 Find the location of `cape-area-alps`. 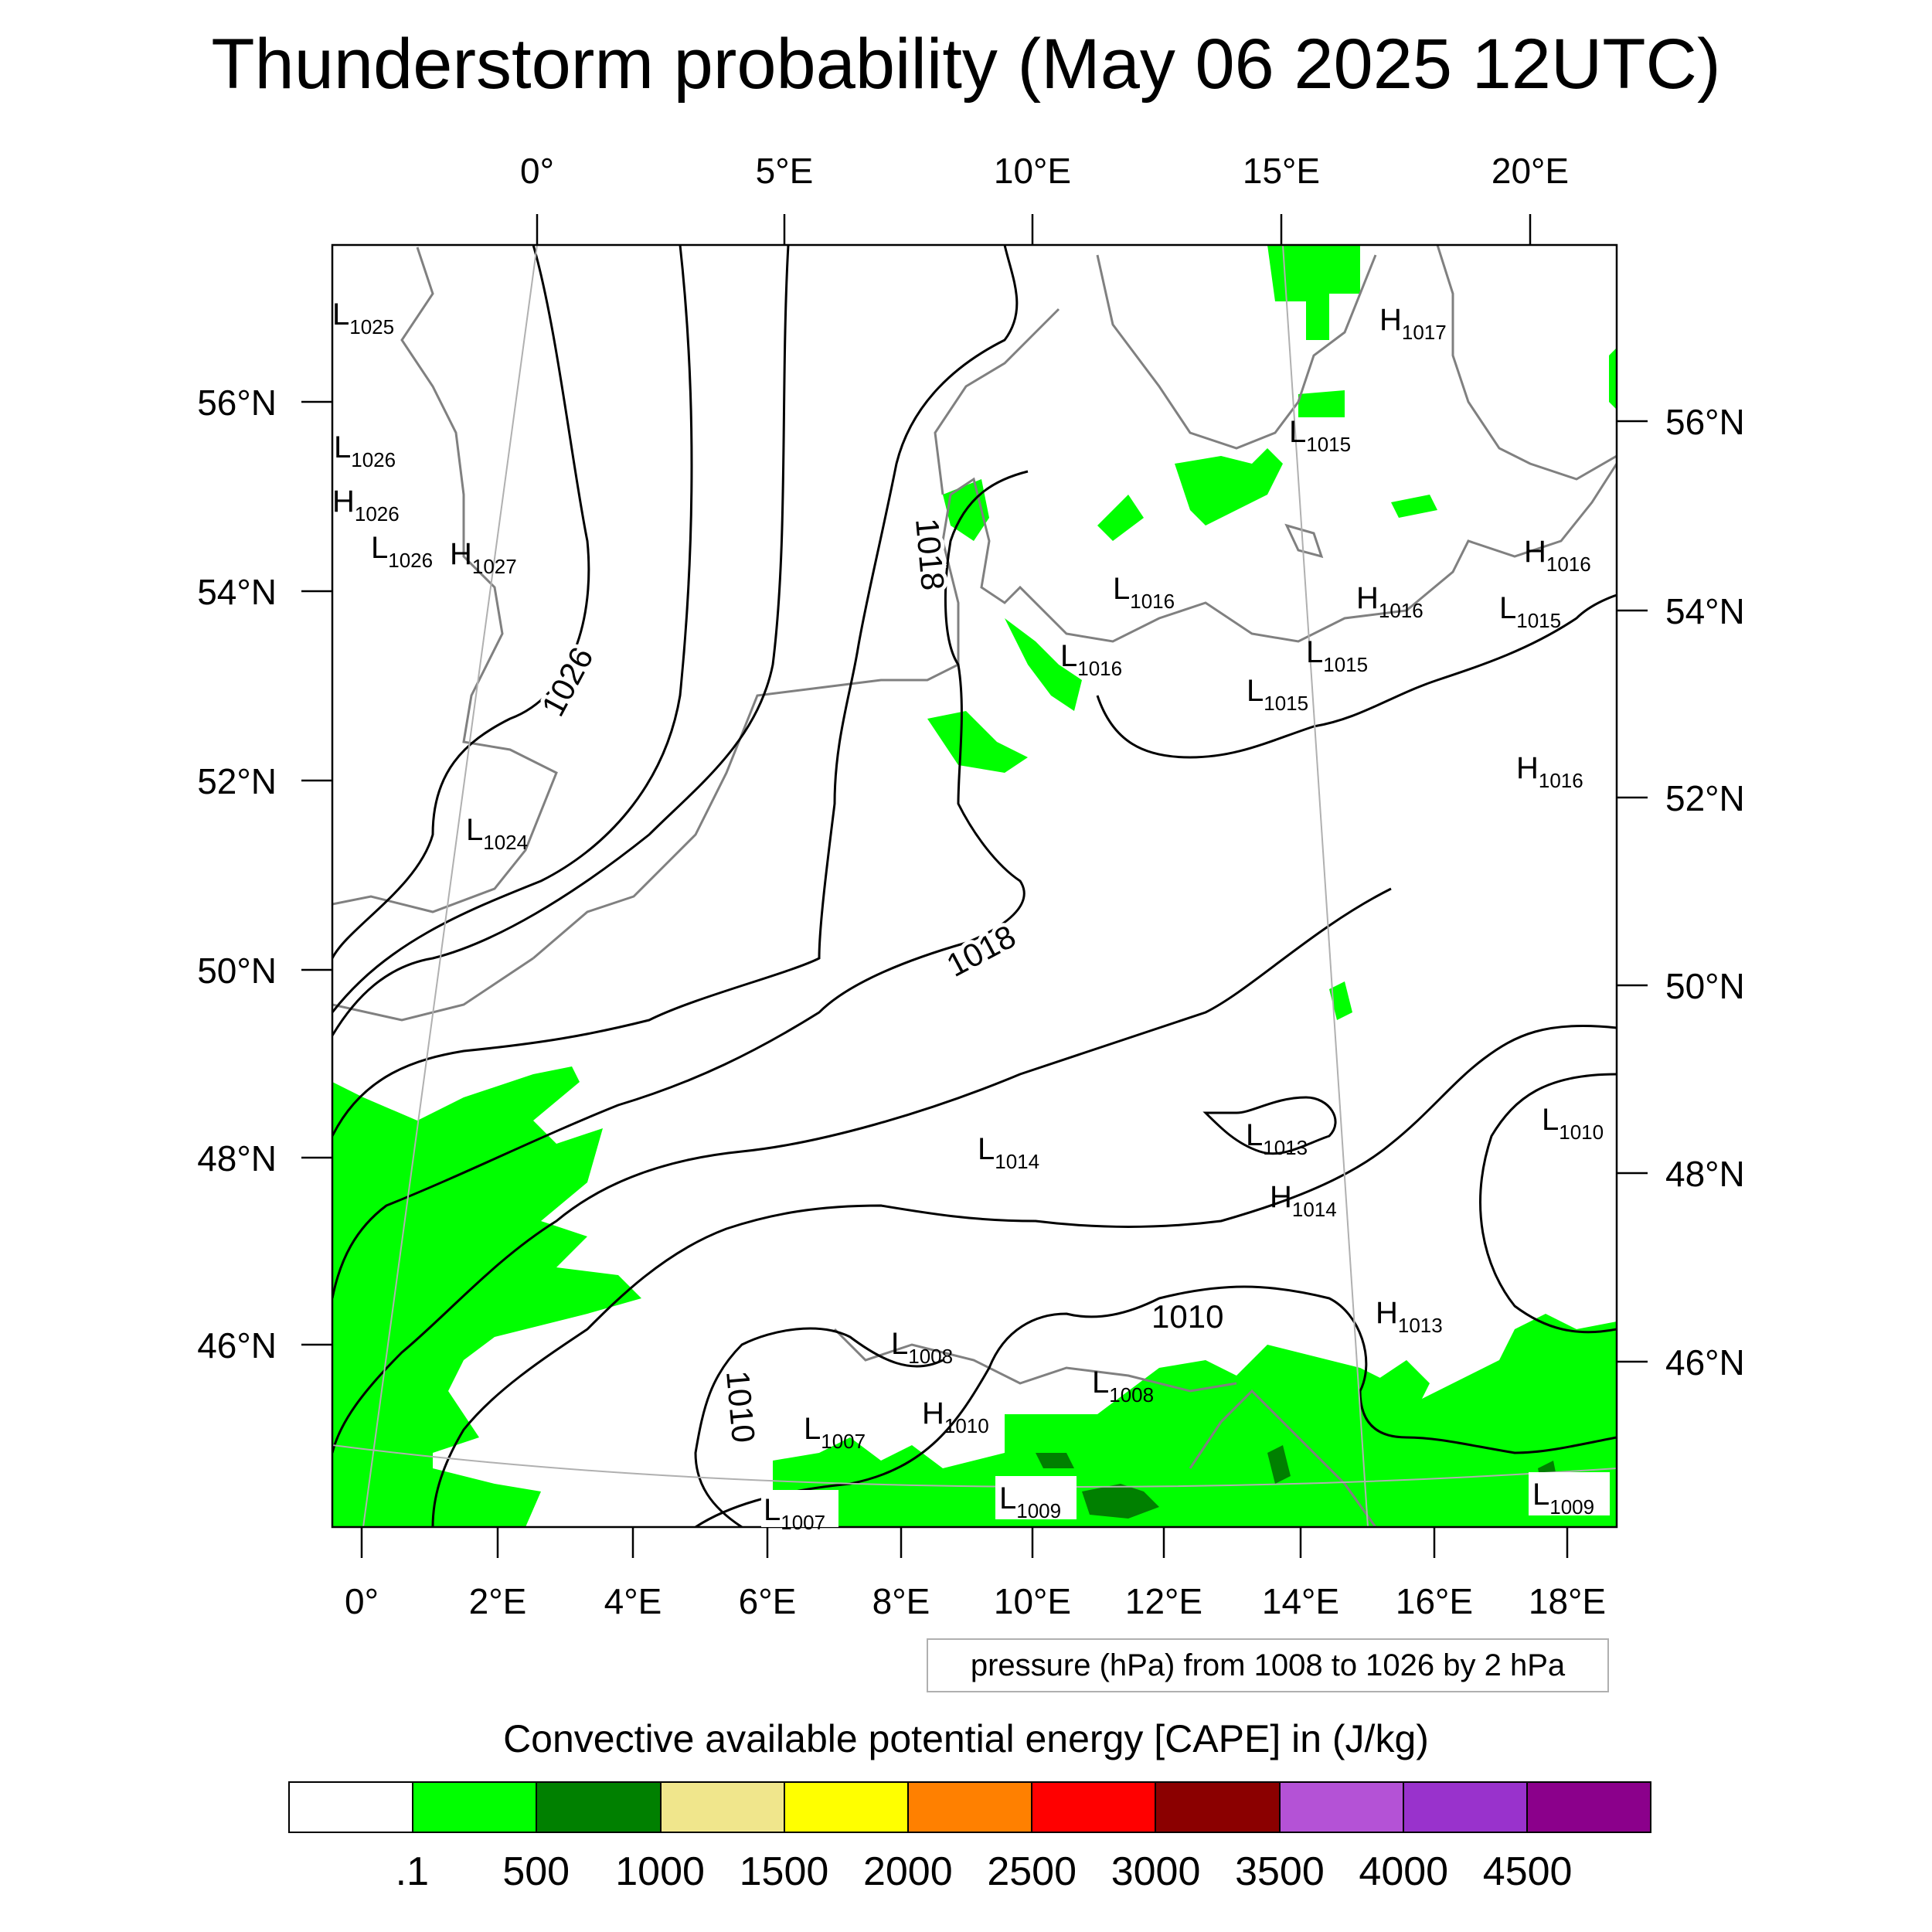

cape-area-alps is located at coordinates (1195, 1420).